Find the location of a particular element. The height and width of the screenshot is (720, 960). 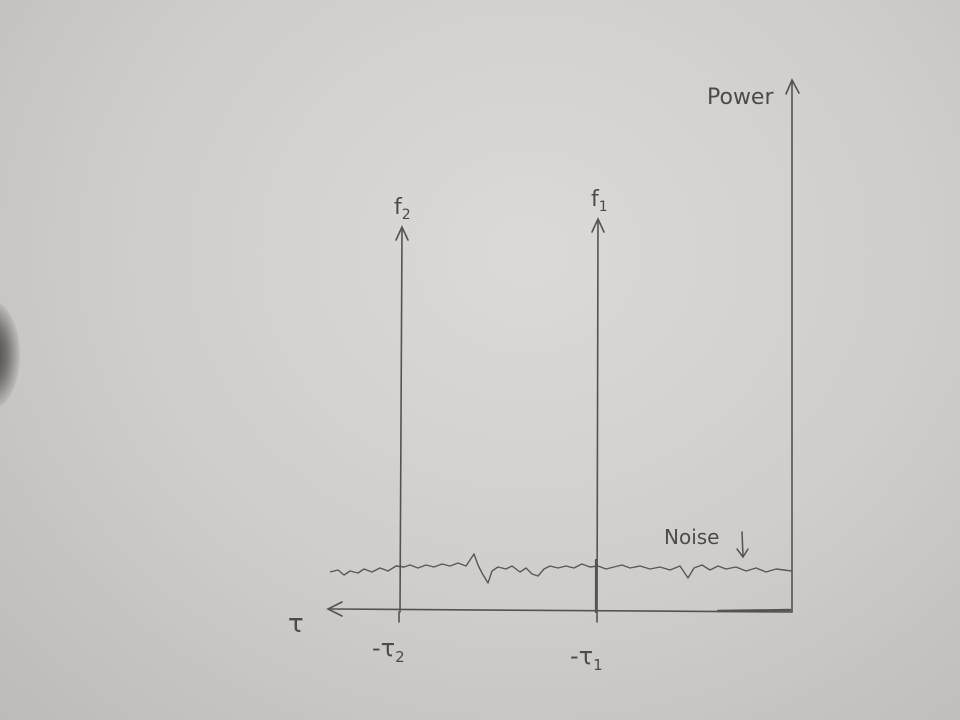

noise-line is located at coordinates (561, 568).